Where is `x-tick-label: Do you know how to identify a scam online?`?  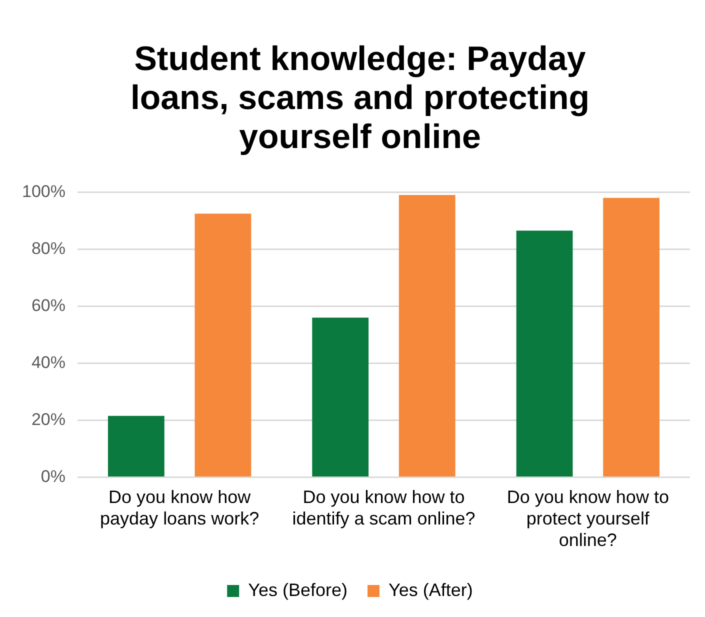 x-tick-label: Do you know how to identify a scam online? is located at coordinates (384, 507).